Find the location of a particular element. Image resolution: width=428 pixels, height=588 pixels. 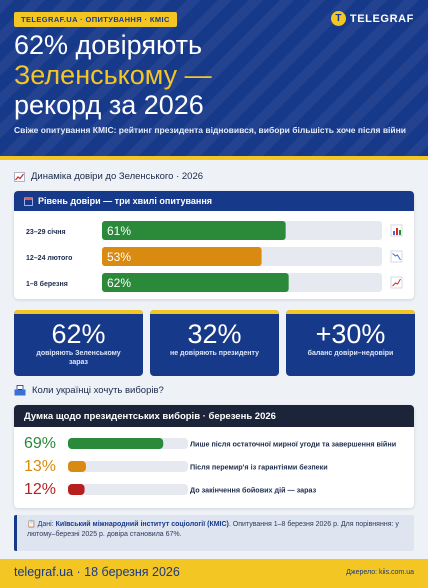

stat-value: +30% is located at coordinates (350, 334).